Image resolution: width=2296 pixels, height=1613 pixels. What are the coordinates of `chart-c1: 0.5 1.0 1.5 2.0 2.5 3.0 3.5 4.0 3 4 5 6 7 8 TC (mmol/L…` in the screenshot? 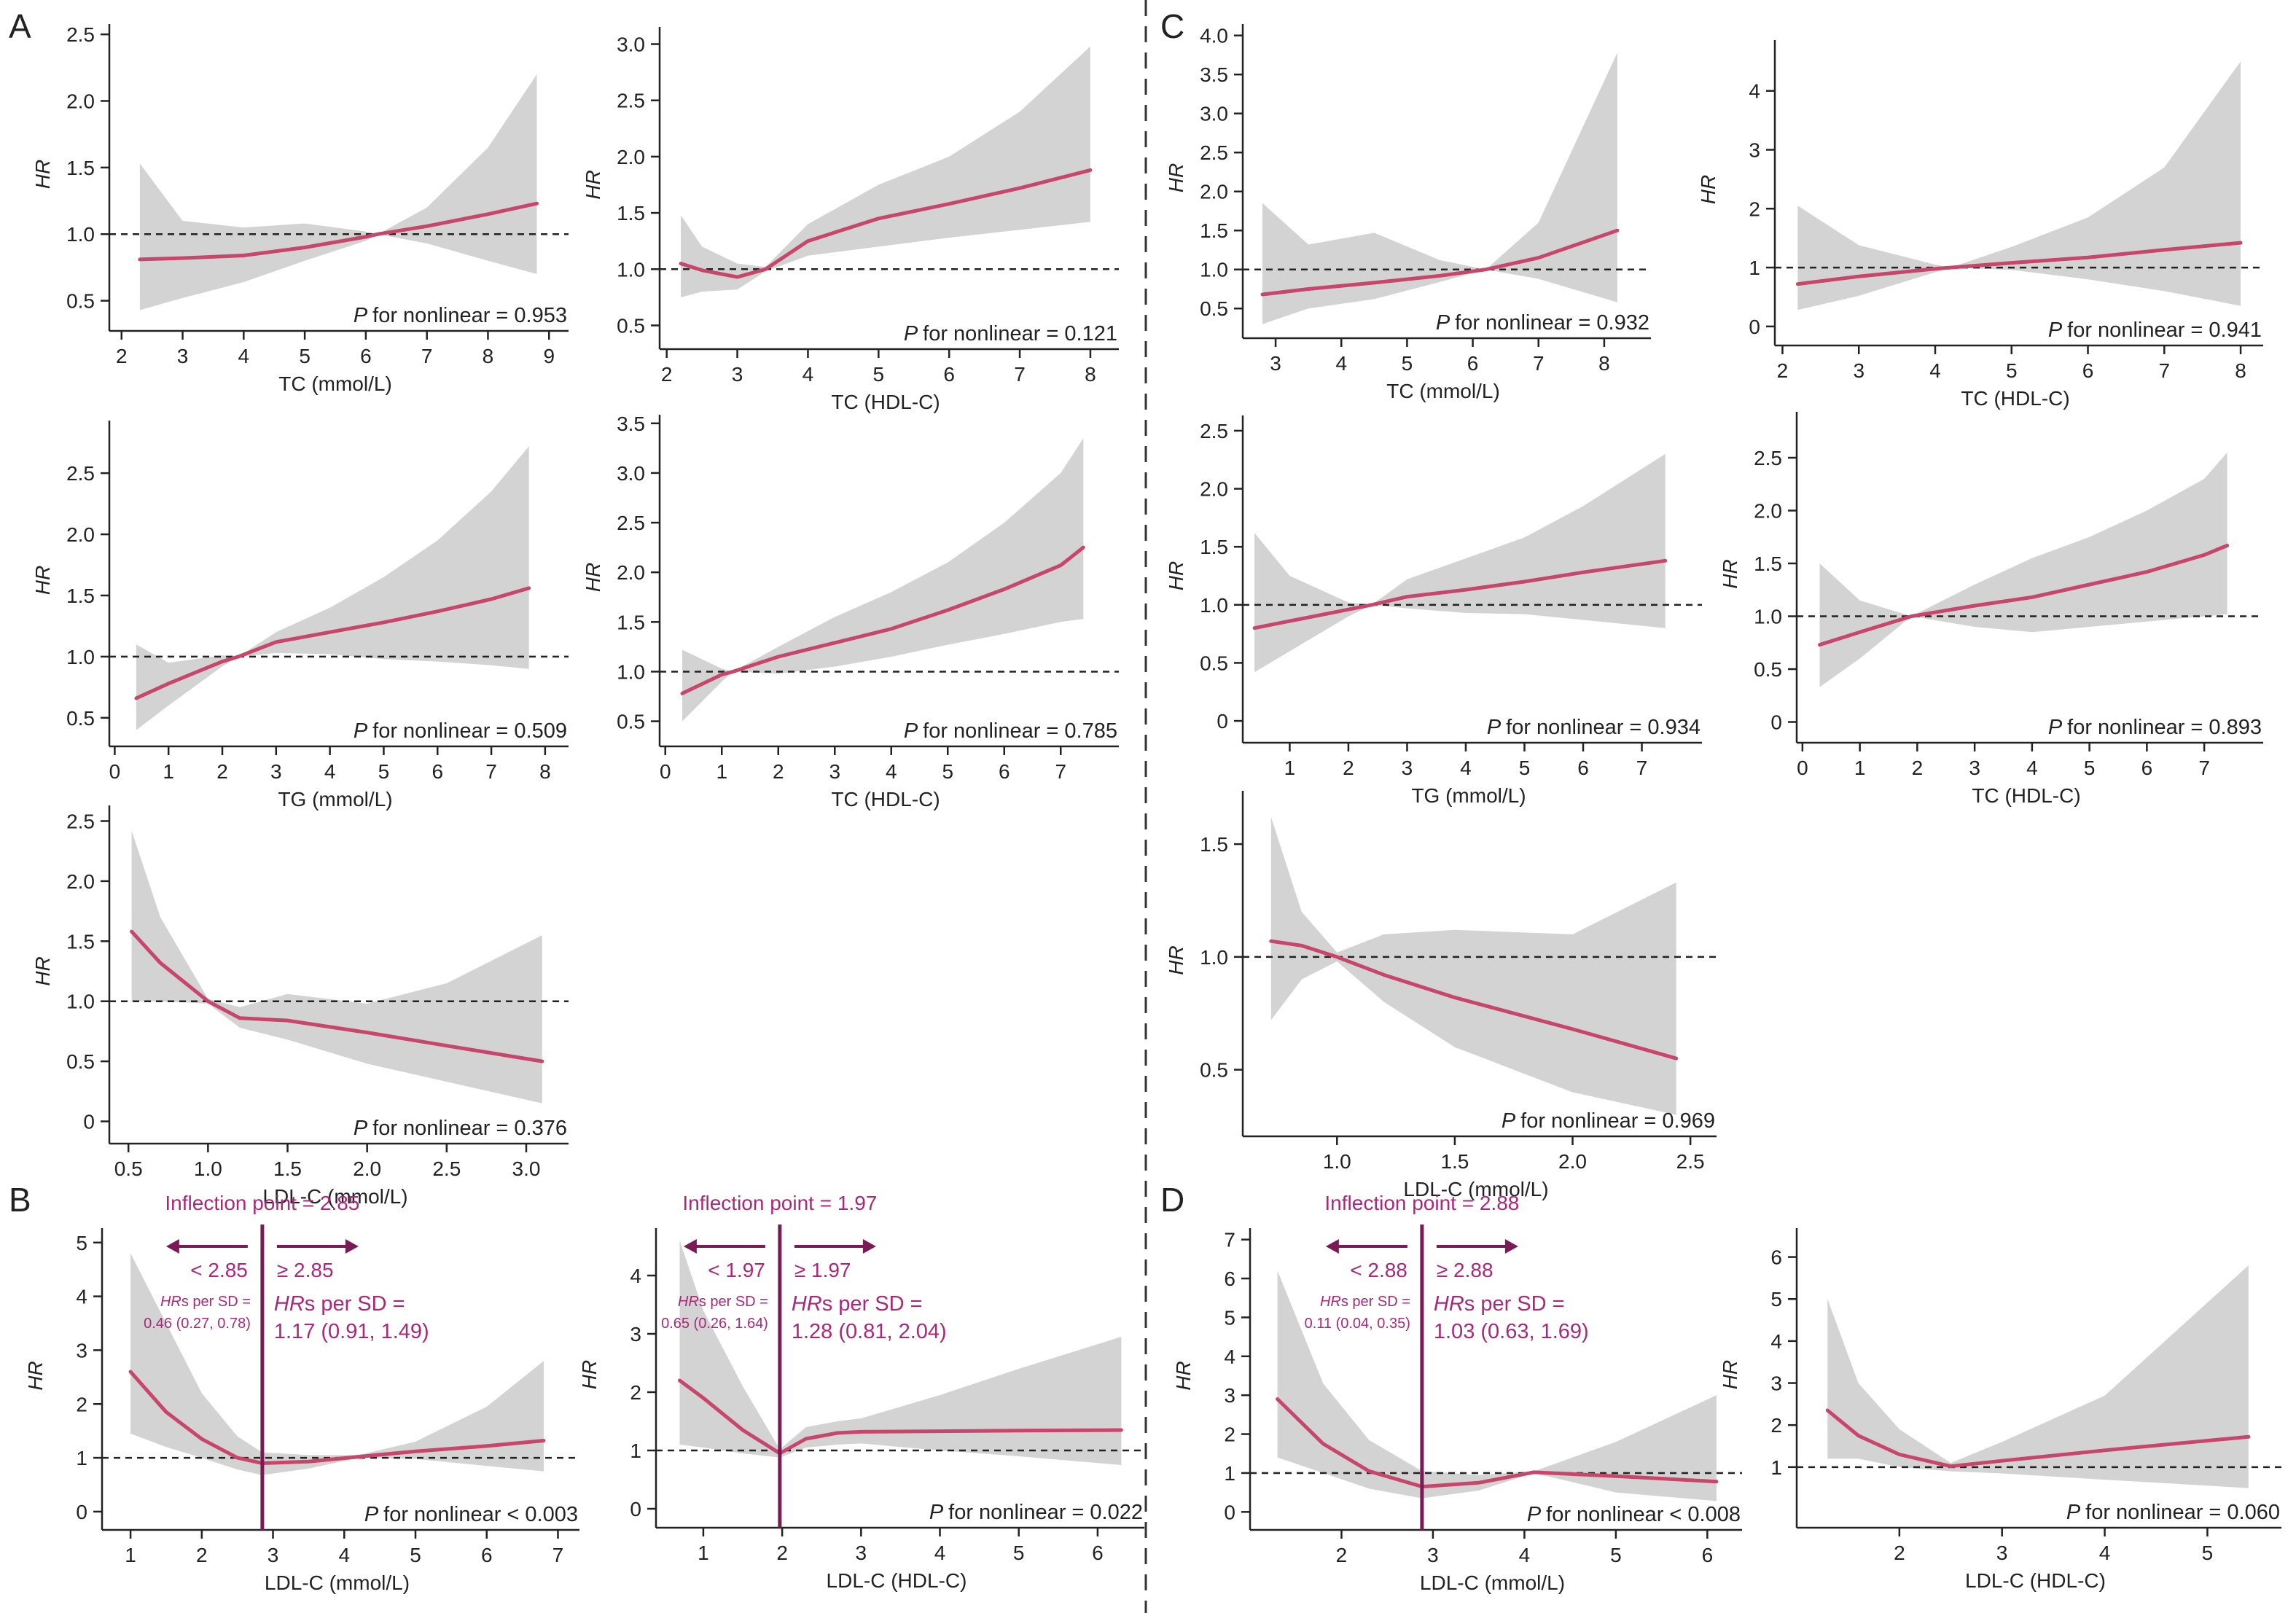 It's located at (1408, 213).